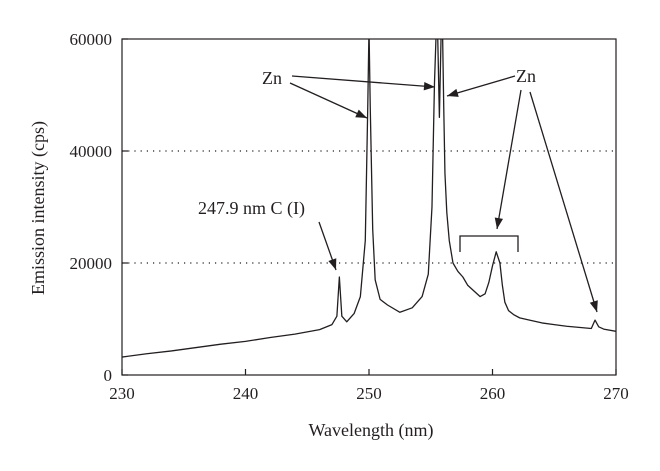 The image size is (660, 471). I want to click on annotation-zn-right: Zn, so click(526, 76).